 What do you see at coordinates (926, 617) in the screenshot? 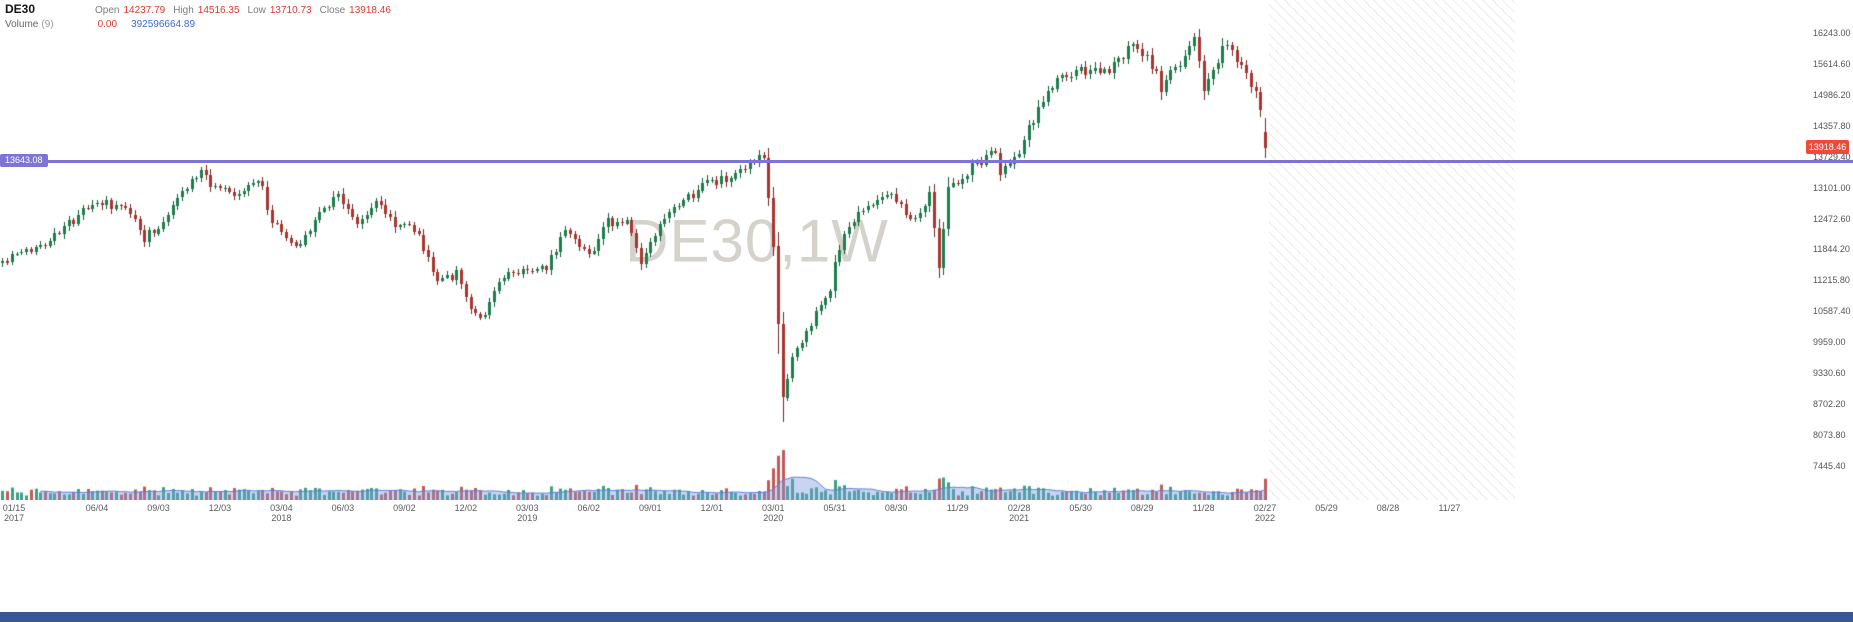
I see `bottom-bar` at bounding box center [926, 617].